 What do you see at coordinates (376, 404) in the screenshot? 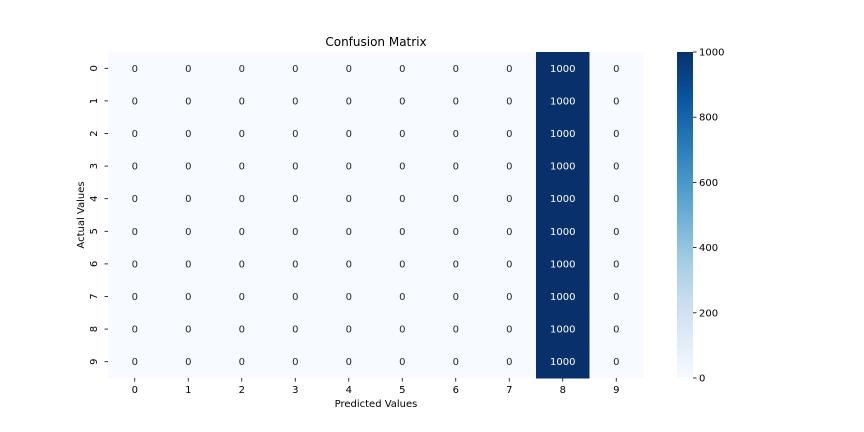
I see `x-axis-label: Predicted Values` at bounding box center [376, 404].